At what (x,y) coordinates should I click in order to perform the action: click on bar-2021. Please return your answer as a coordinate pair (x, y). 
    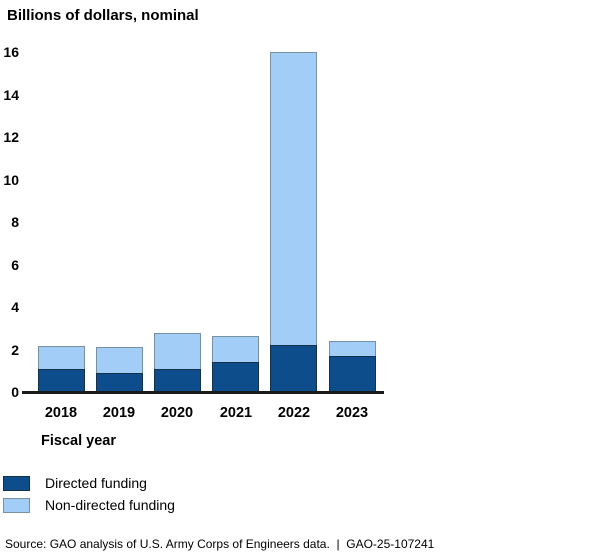
    Looking at the image, I should click on (235, 364).